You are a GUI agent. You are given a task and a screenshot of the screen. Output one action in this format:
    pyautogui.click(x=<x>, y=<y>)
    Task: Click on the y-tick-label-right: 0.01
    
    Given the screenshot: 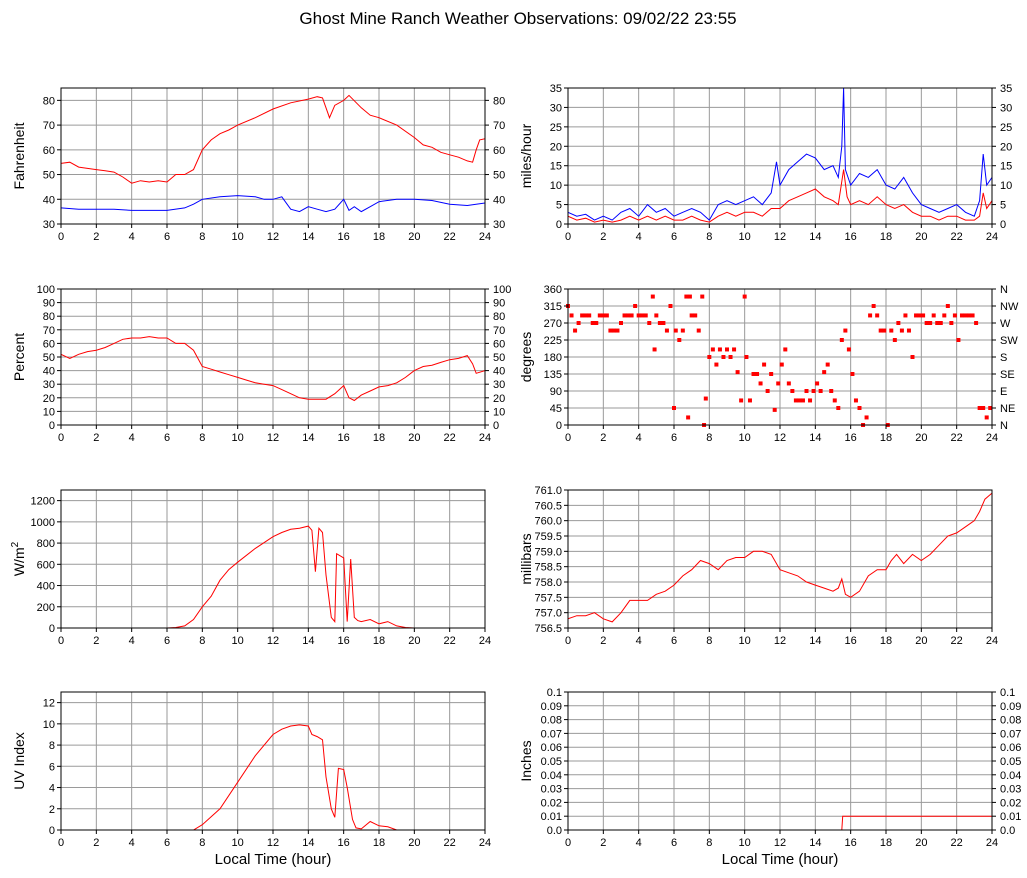 What is the action you would take?
    pyautogui.click(x=1010, y=817)
    